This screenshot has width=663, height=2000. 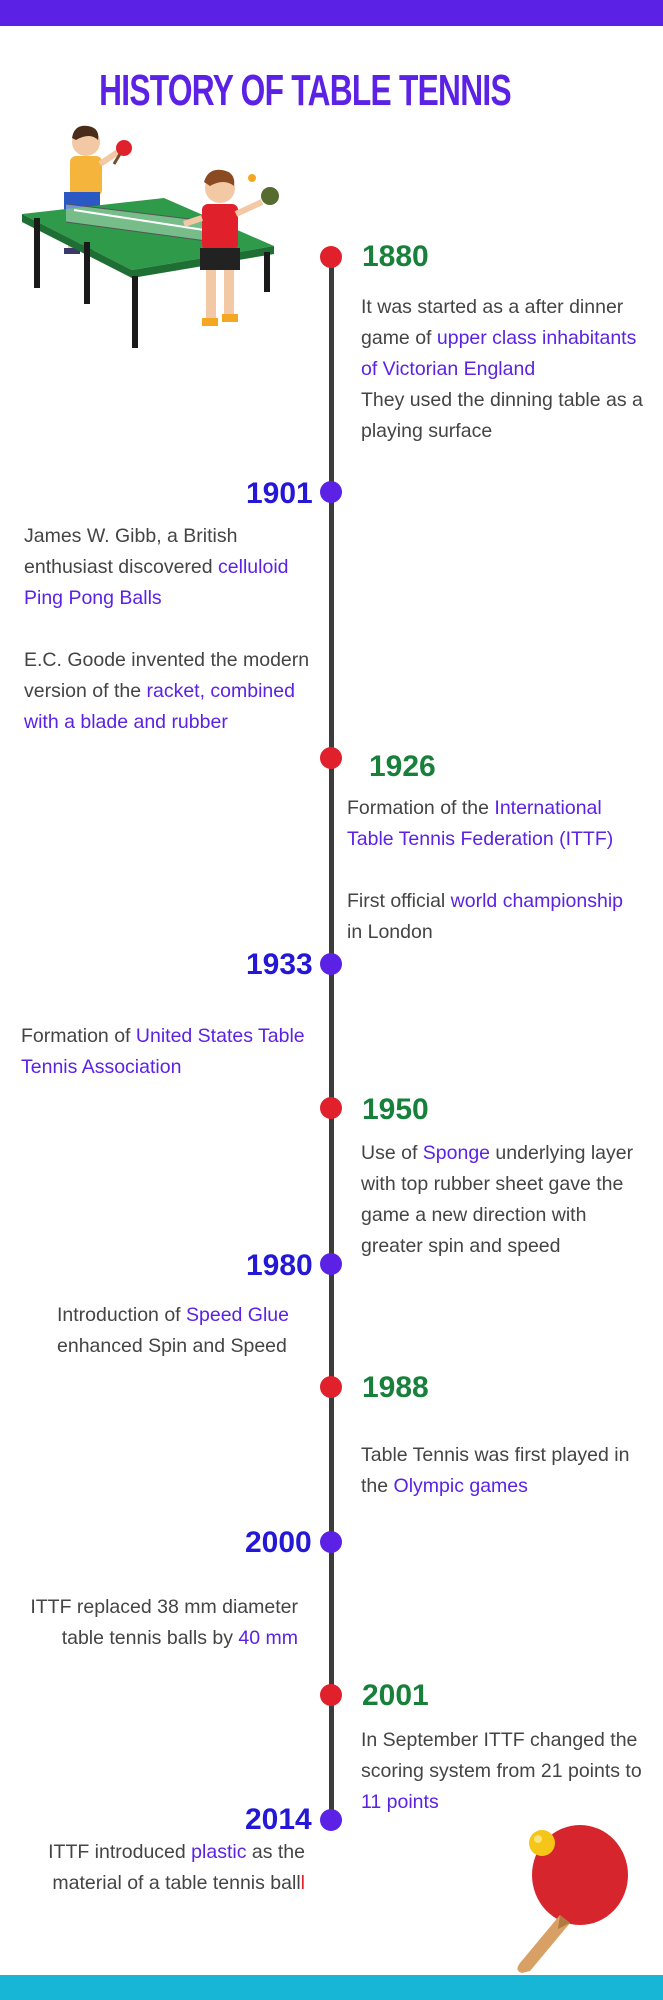 What do you see at coordinates (279, 1265) in the screenshot?
I see `year-1980: 1980` at bounding box center [279, 1265].